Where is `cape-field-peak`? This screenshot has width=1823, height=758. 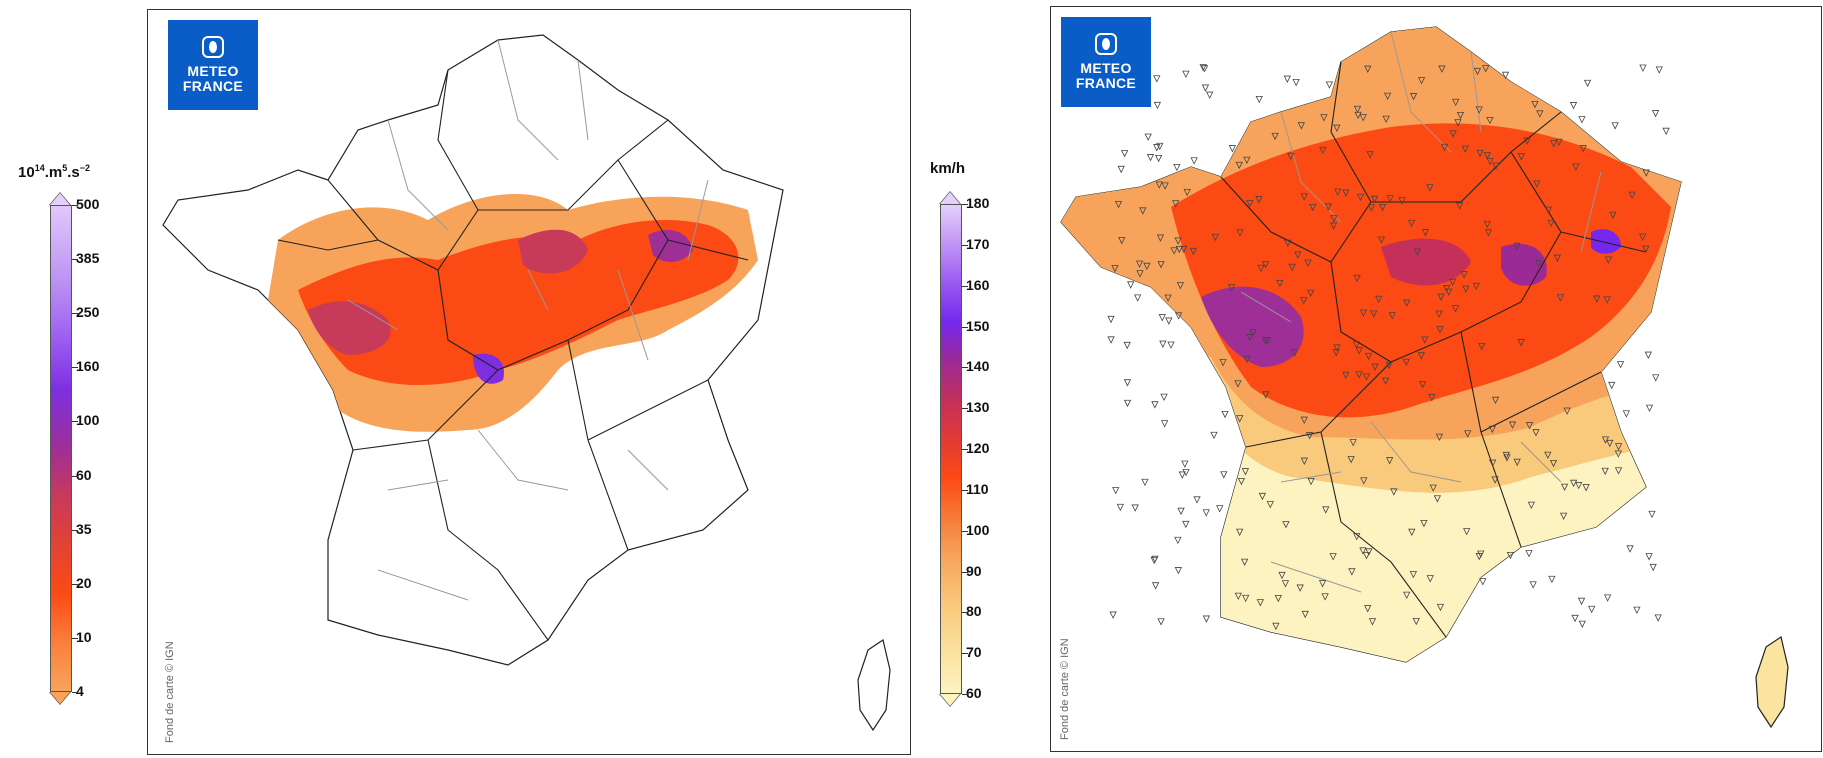
cape-field-peak is located at coordinates (670, 246).